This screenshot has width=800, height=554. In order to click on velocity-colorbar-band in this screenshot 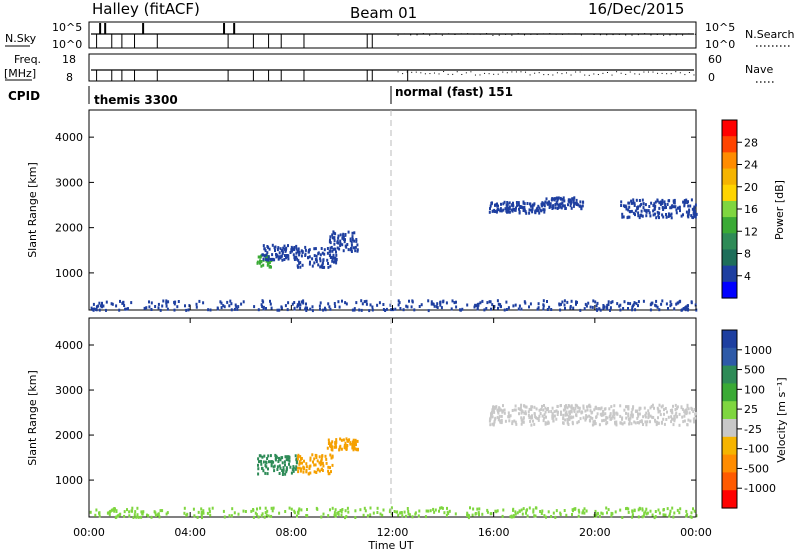, I will do `click(729, 339)`.